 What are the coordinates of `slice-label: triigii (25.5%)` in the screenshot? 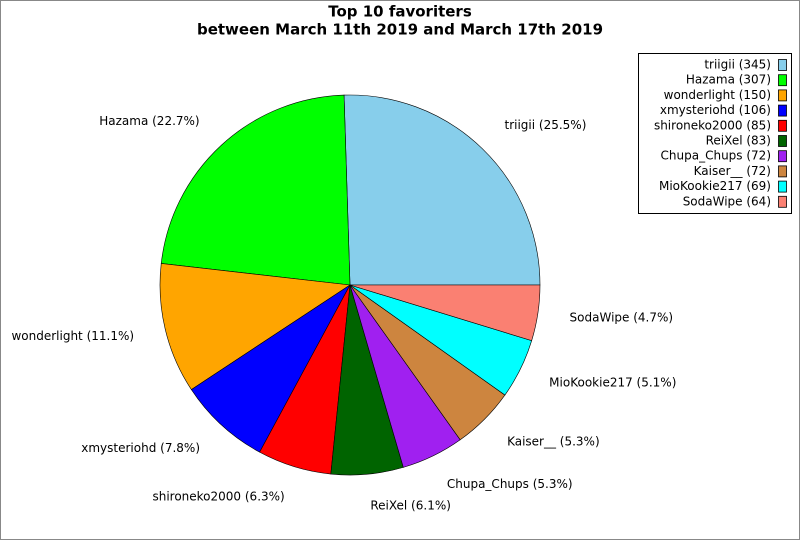 It's located at (545, 125).